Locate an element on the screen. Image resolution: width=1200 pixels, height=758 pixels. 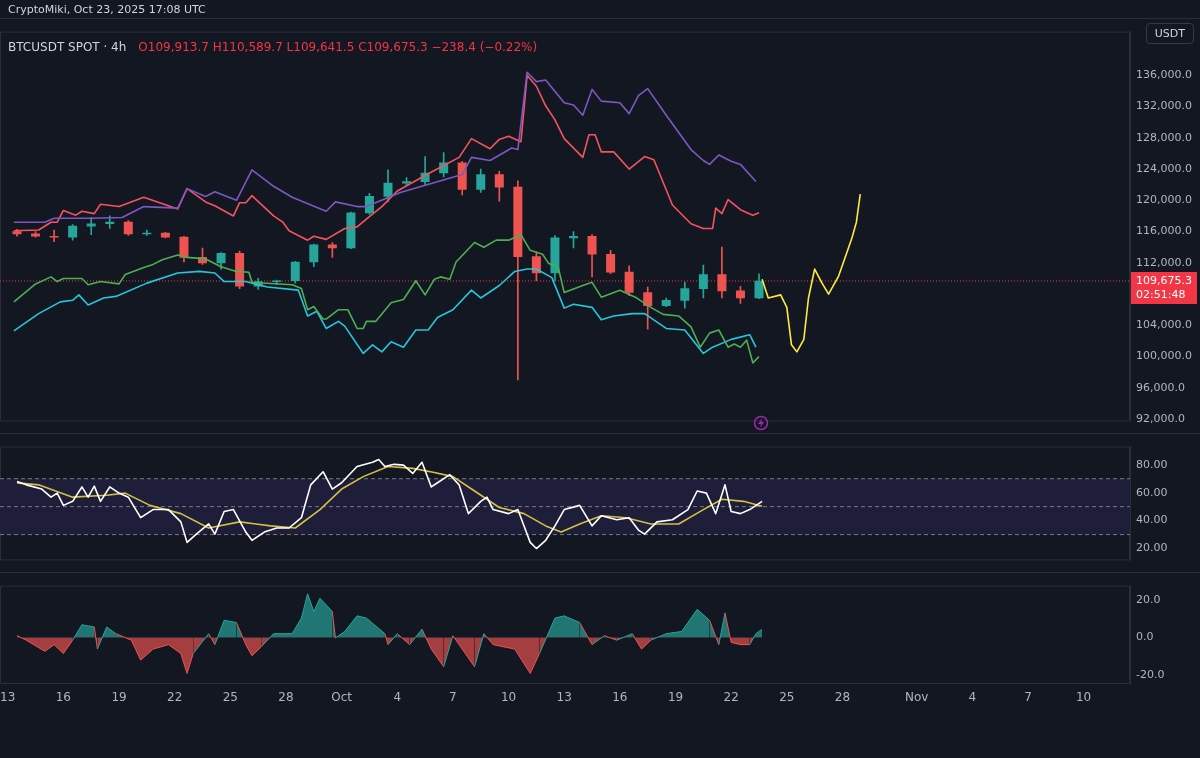
y-tick-label: 104,000.0 is located at coordinates (1164, 325).